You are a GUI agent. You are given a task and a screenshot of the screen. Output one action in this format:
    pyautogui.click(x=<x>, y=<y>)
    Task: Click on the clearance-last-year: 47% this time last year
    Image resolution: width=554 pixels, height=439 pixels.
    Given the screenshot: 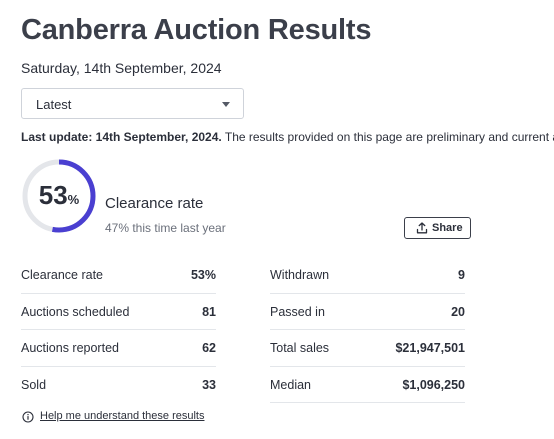 What is the action you would take?
    pyautogui.click(x=165, y=228)
    